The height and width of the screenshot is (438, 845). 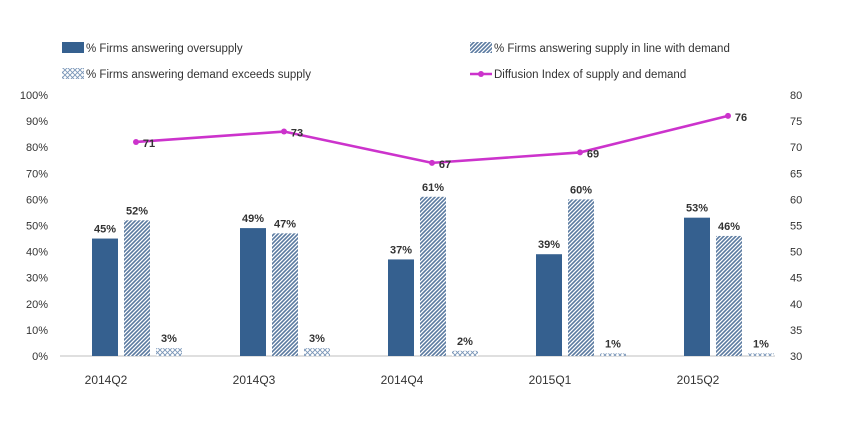 What do you see at coordinates (796, 357) in the screenshot?
I see `y-right-tick-label: 30` at bounding box center [796, 357].